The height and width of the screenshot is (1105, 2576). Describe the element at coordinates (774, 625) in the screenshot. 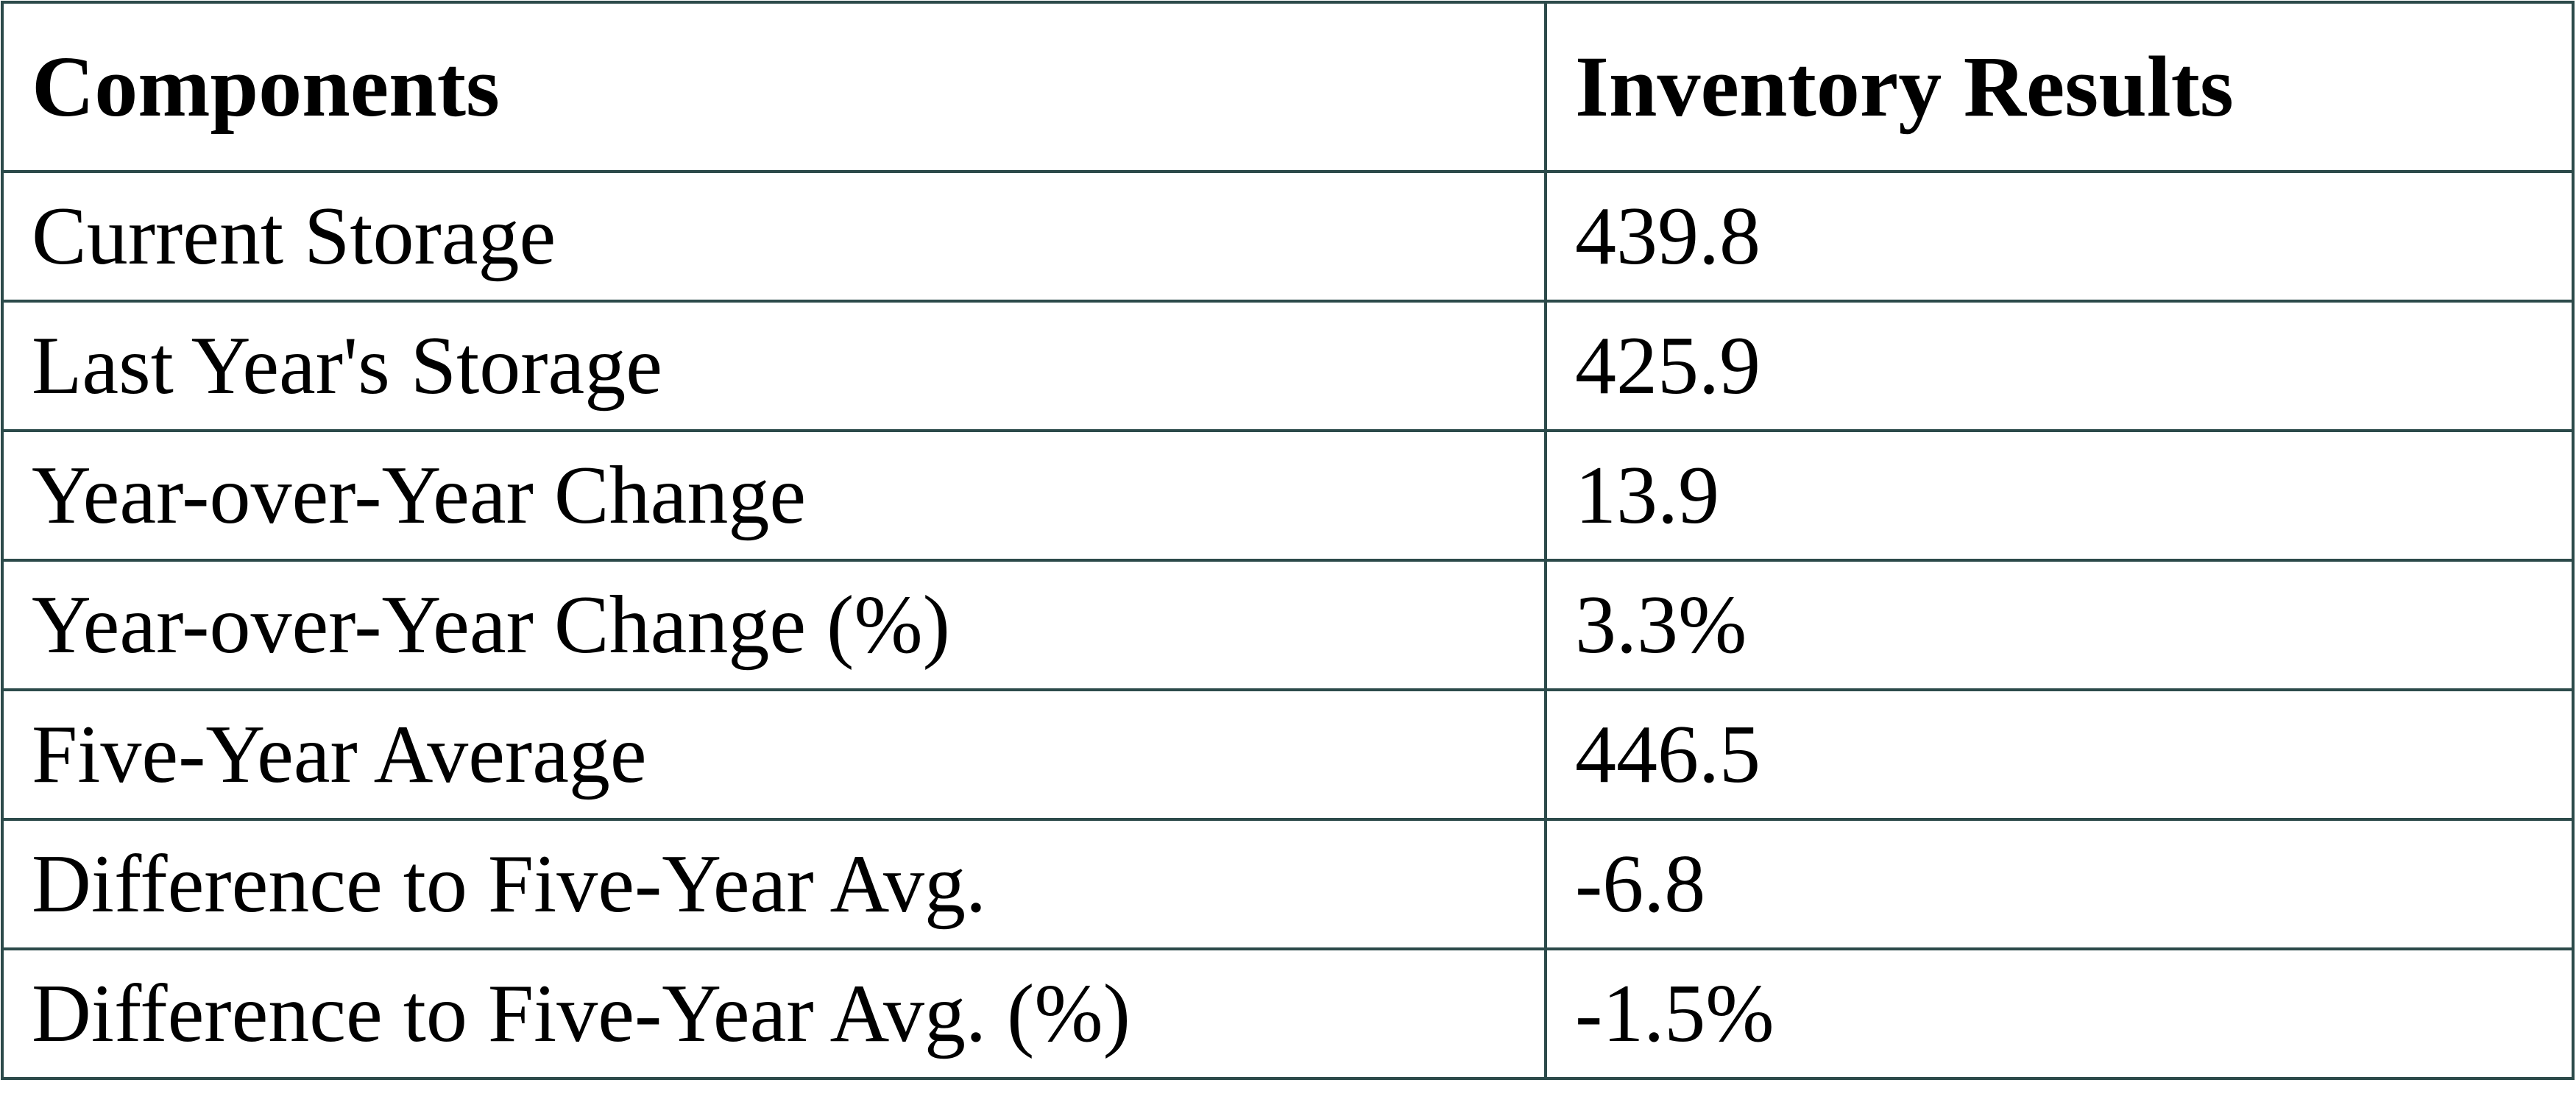

I see `component-cell: Year-over-Year Change (%)` at that location.